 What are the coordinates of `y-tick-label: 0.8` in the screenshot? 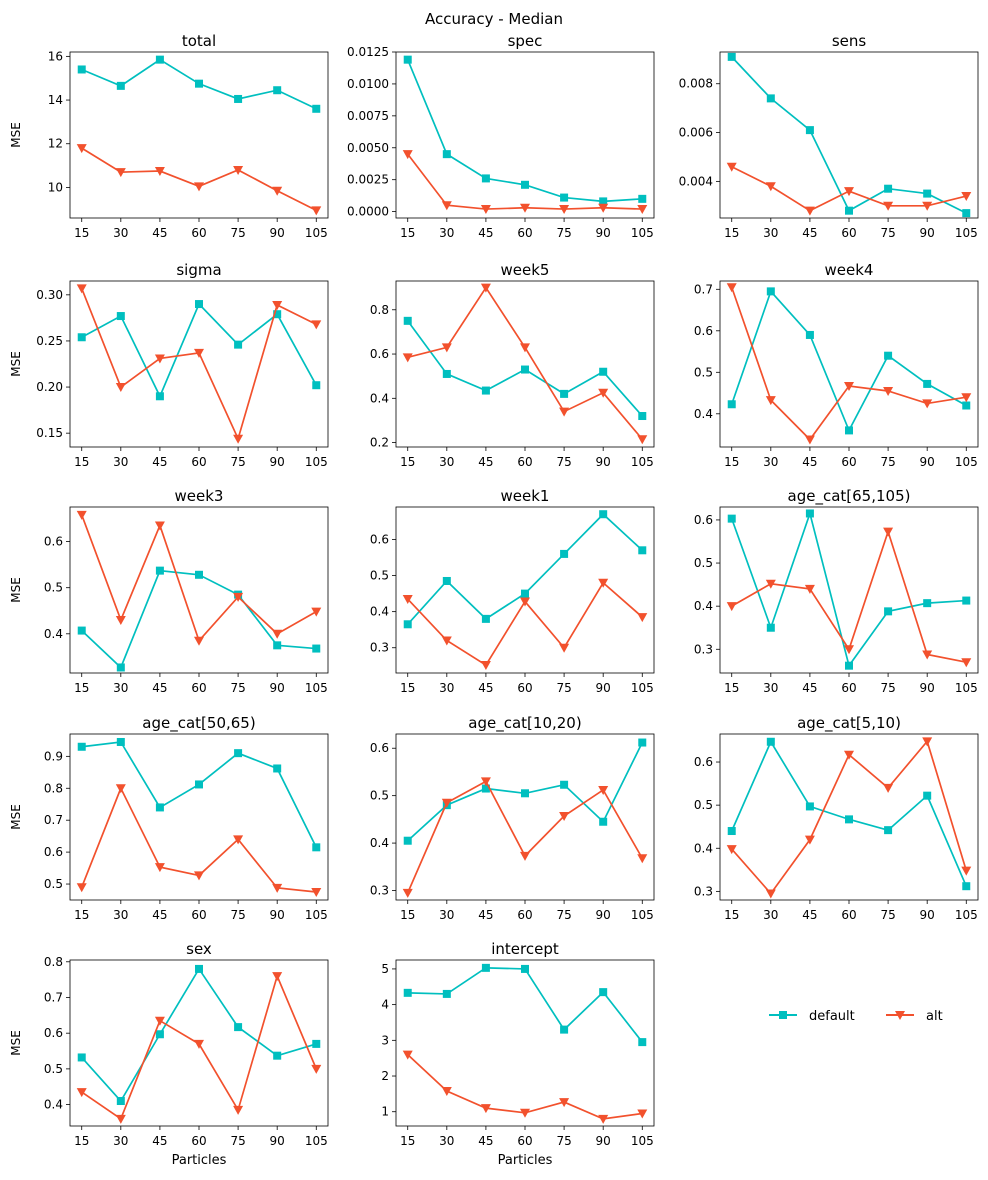 It's located at (53, 962).